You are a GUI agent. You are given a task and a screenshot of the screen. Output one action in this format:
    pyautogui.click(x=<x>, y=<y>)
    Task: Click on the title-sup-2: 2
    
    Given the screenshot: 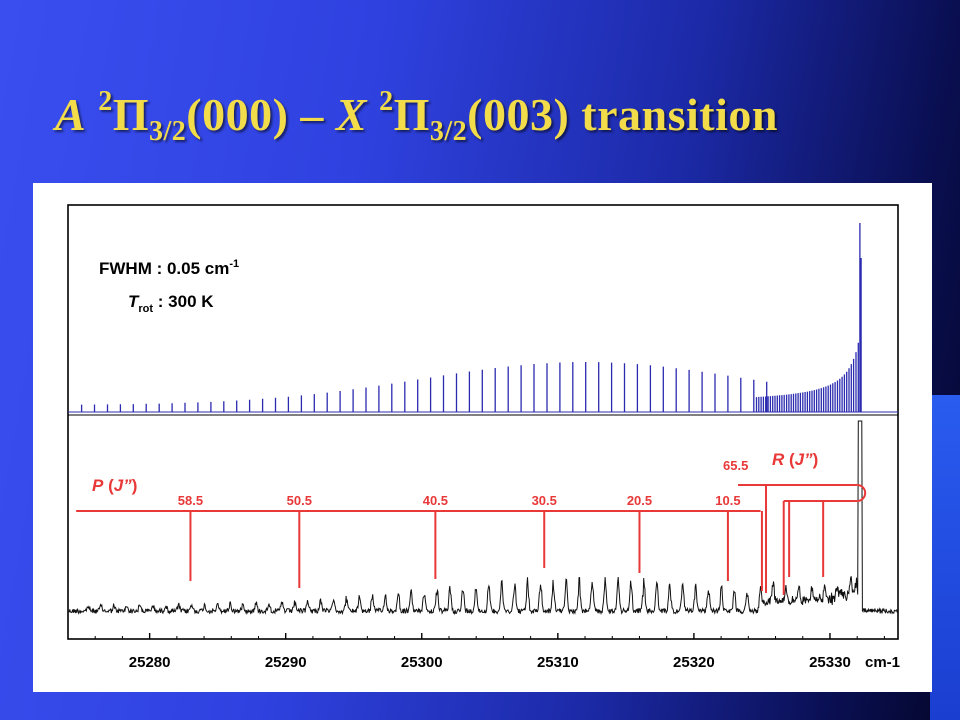 What is the action you would take?
    pyautogui.click(x=386, y=101)
    